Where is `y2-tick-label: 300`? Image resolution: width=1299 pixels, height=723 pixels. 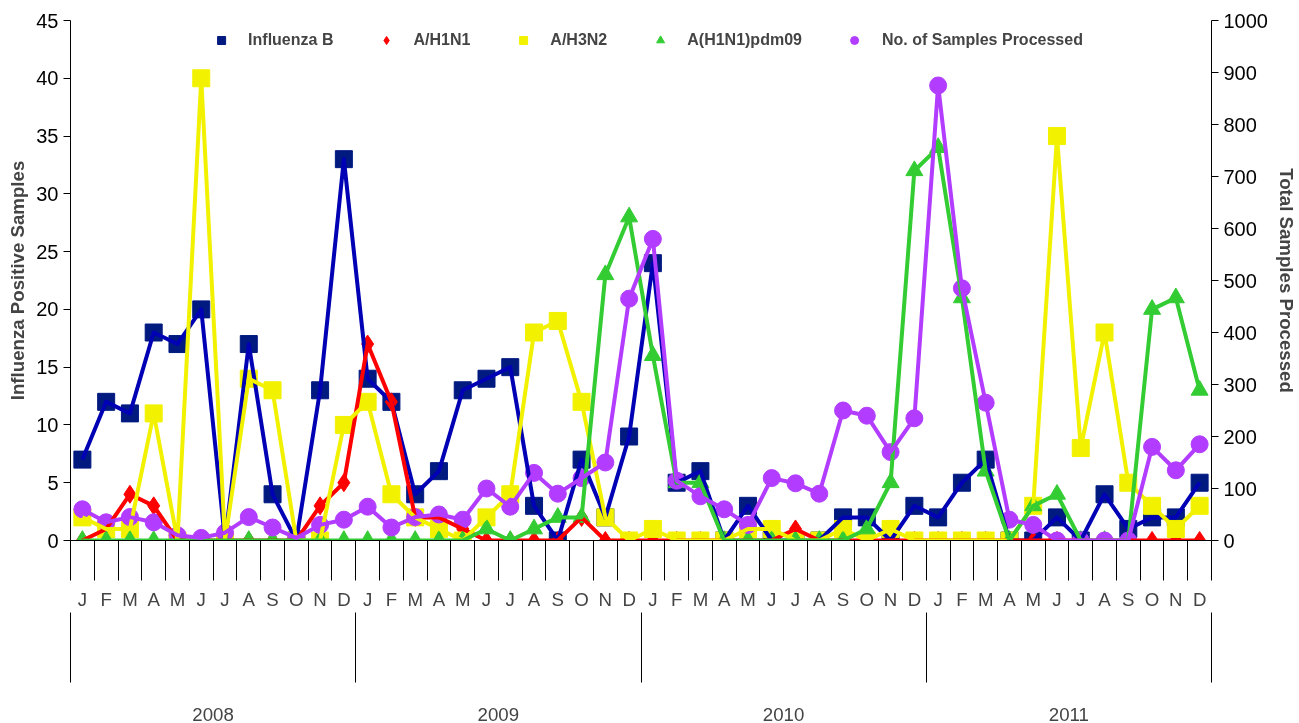 y2-tick-label: 300 is located at coordinates (1240, 384).